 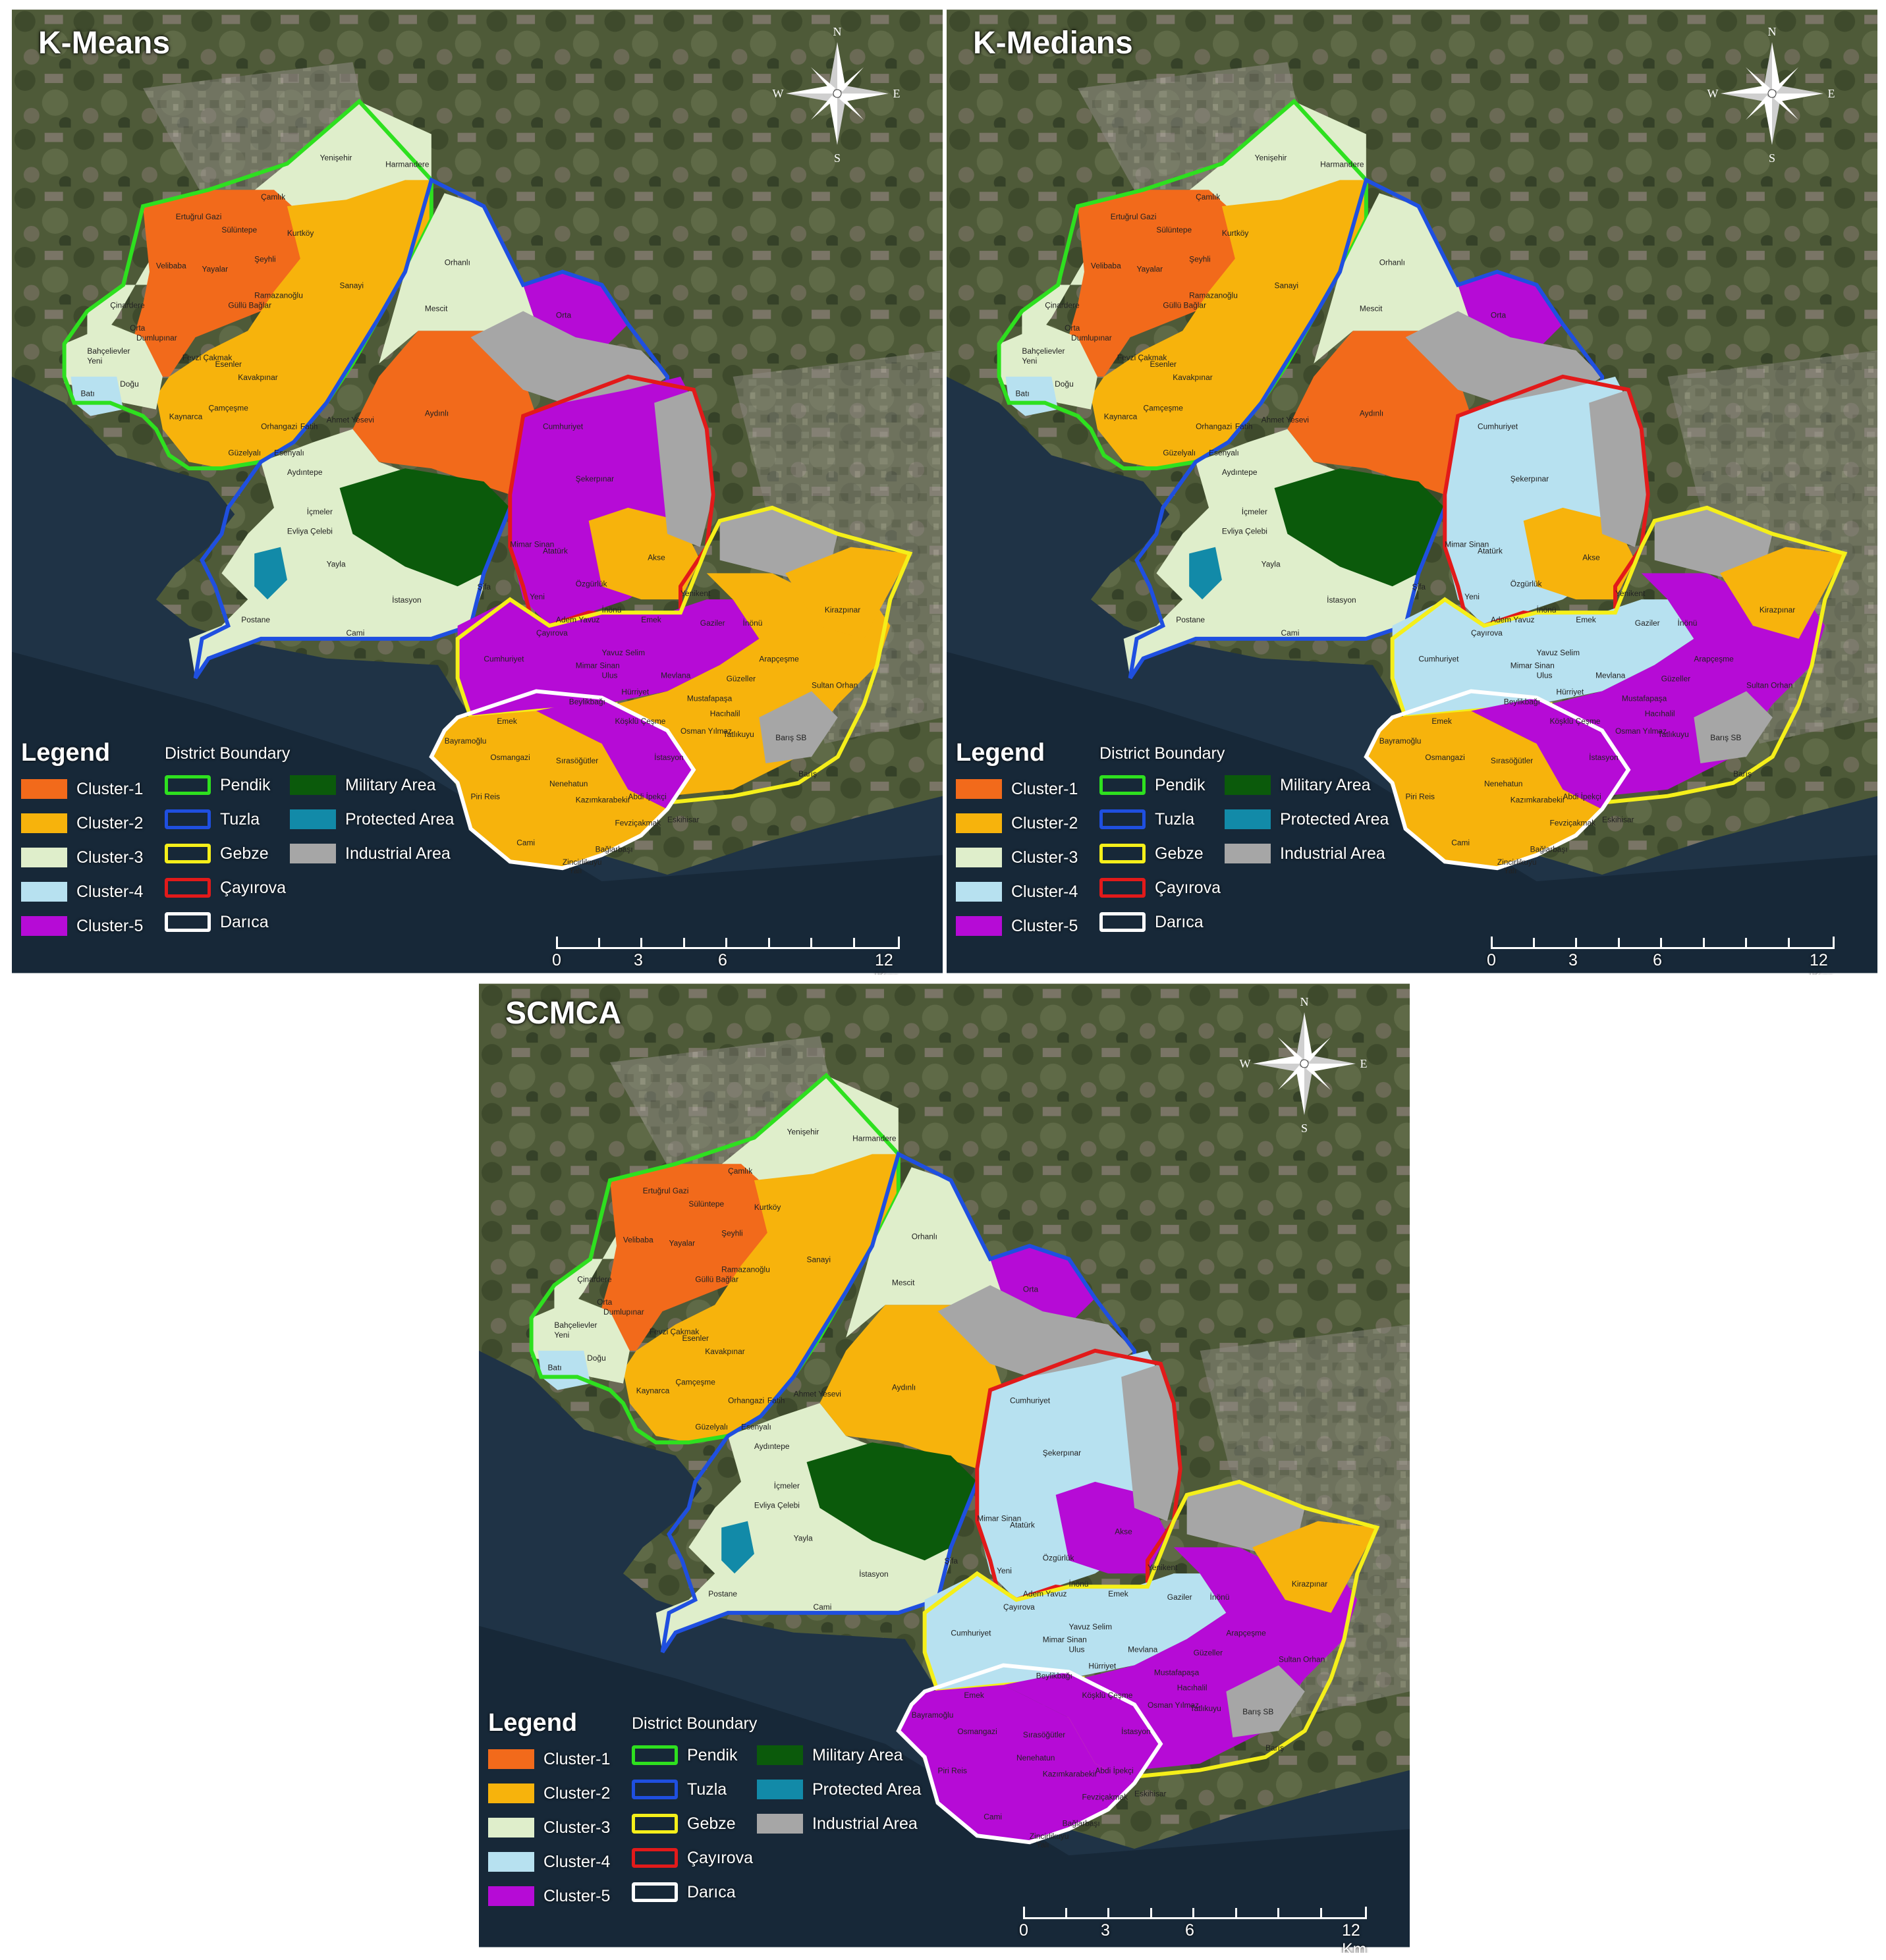 I want to click on cluster-region-bati, so click(x=1032, y=396).